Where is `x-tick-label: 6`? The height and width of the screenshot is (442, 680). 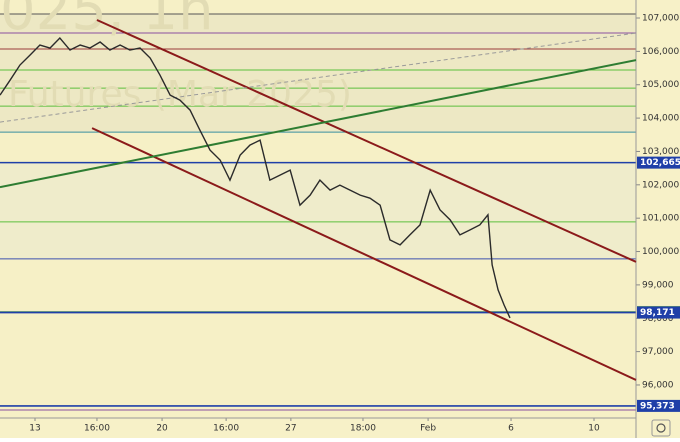
x-tick-label: 6 is located at coordinates (511, 429).